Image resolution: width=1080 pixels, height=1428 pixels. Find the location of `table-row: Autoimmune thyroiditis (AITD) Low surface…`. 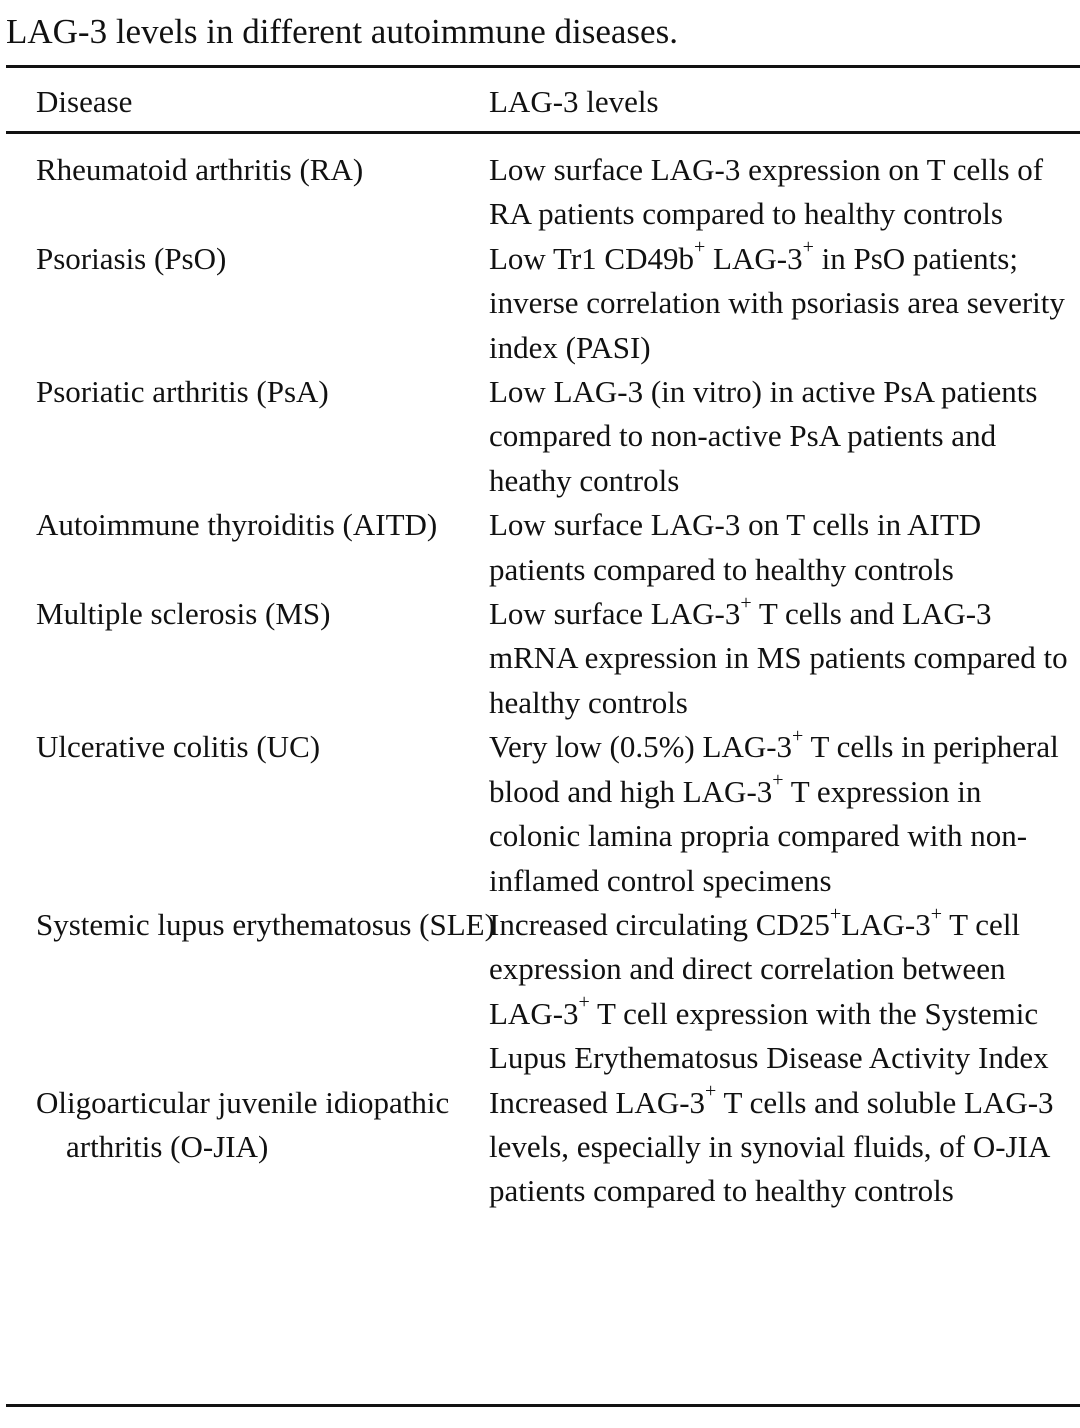

table-row: Autoimmune thyroiditis (AITD) Low surface… is located at coordinates (540, 547).